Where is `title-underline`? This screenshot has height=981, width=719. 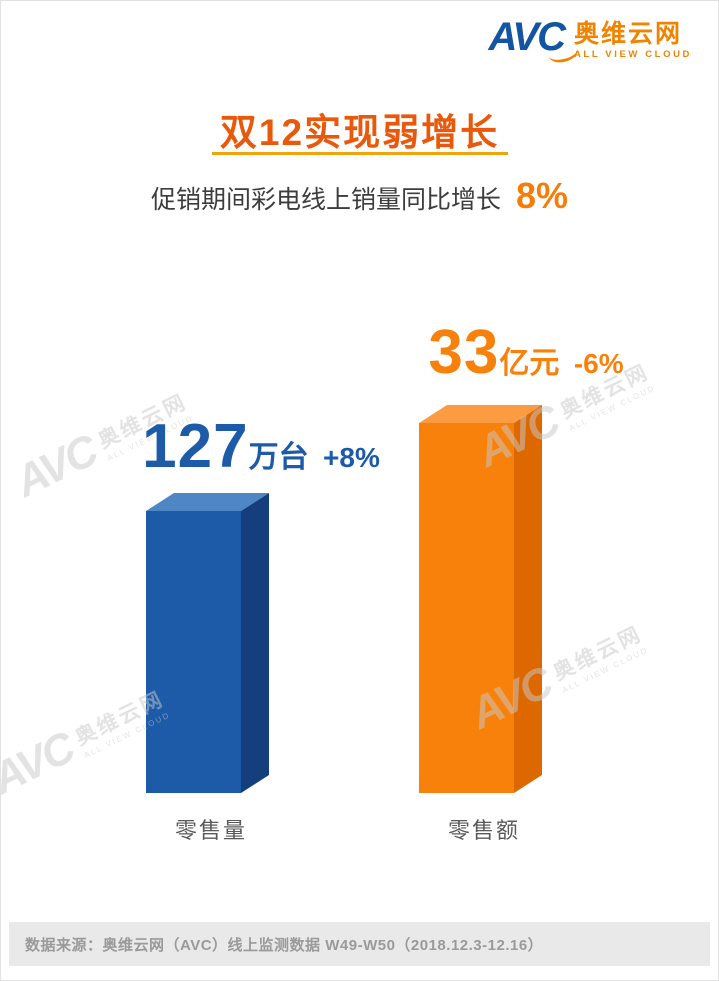
title-underline is located at coordinates (359, 153).